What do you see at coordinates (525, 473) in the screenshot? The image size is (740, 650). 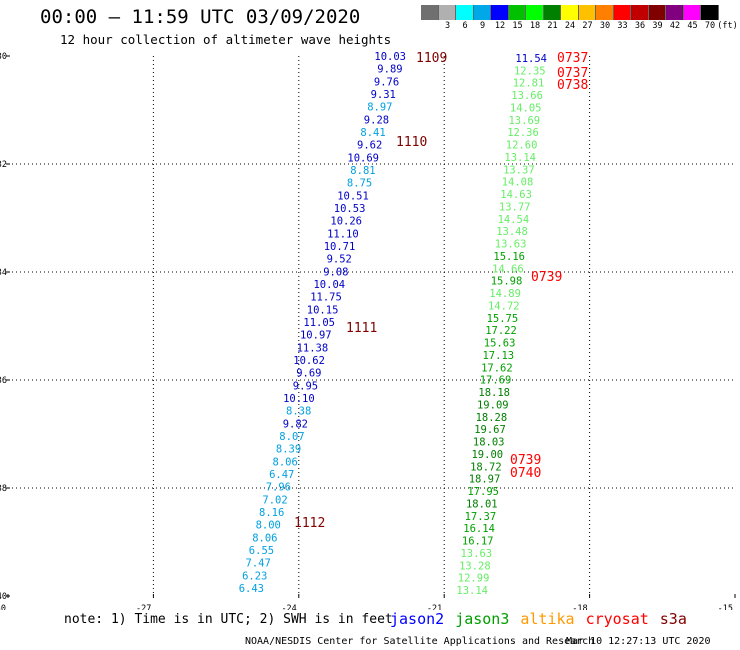 I see `pass-time-label: 0740` at bounding box center [525, 473].